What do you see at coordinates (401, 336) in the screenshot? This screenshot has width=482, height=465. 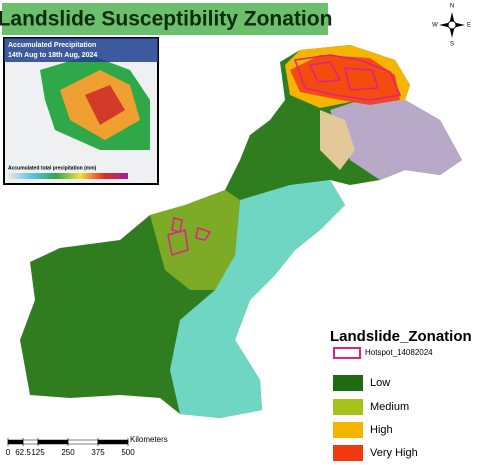 I see `legend-title: Landslide_Zonation` at bounding box center [401, 336].